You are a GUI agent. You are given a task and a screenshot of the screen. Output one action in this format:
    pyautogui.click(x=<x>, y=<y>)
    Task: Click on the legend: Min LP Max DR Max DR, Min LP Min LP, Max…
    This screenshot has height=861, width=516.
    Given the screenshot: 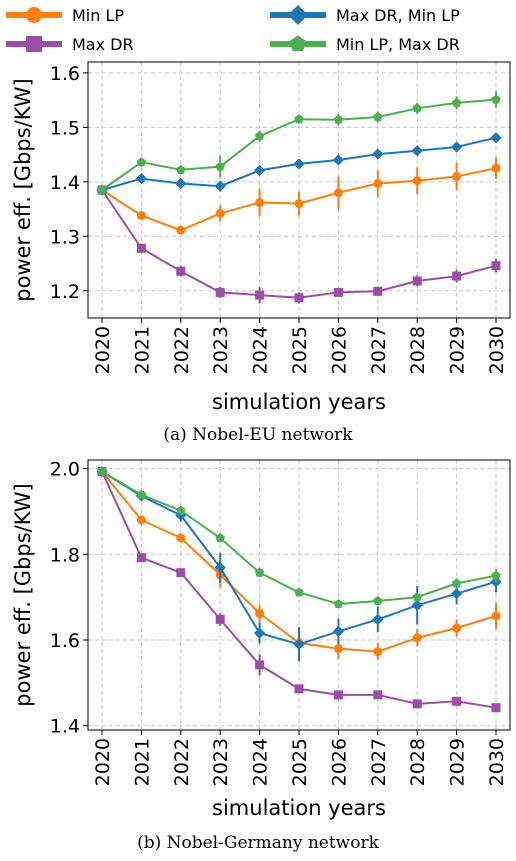 What is the action you would take?
    pyautogui.click(x=258, y=31)
    